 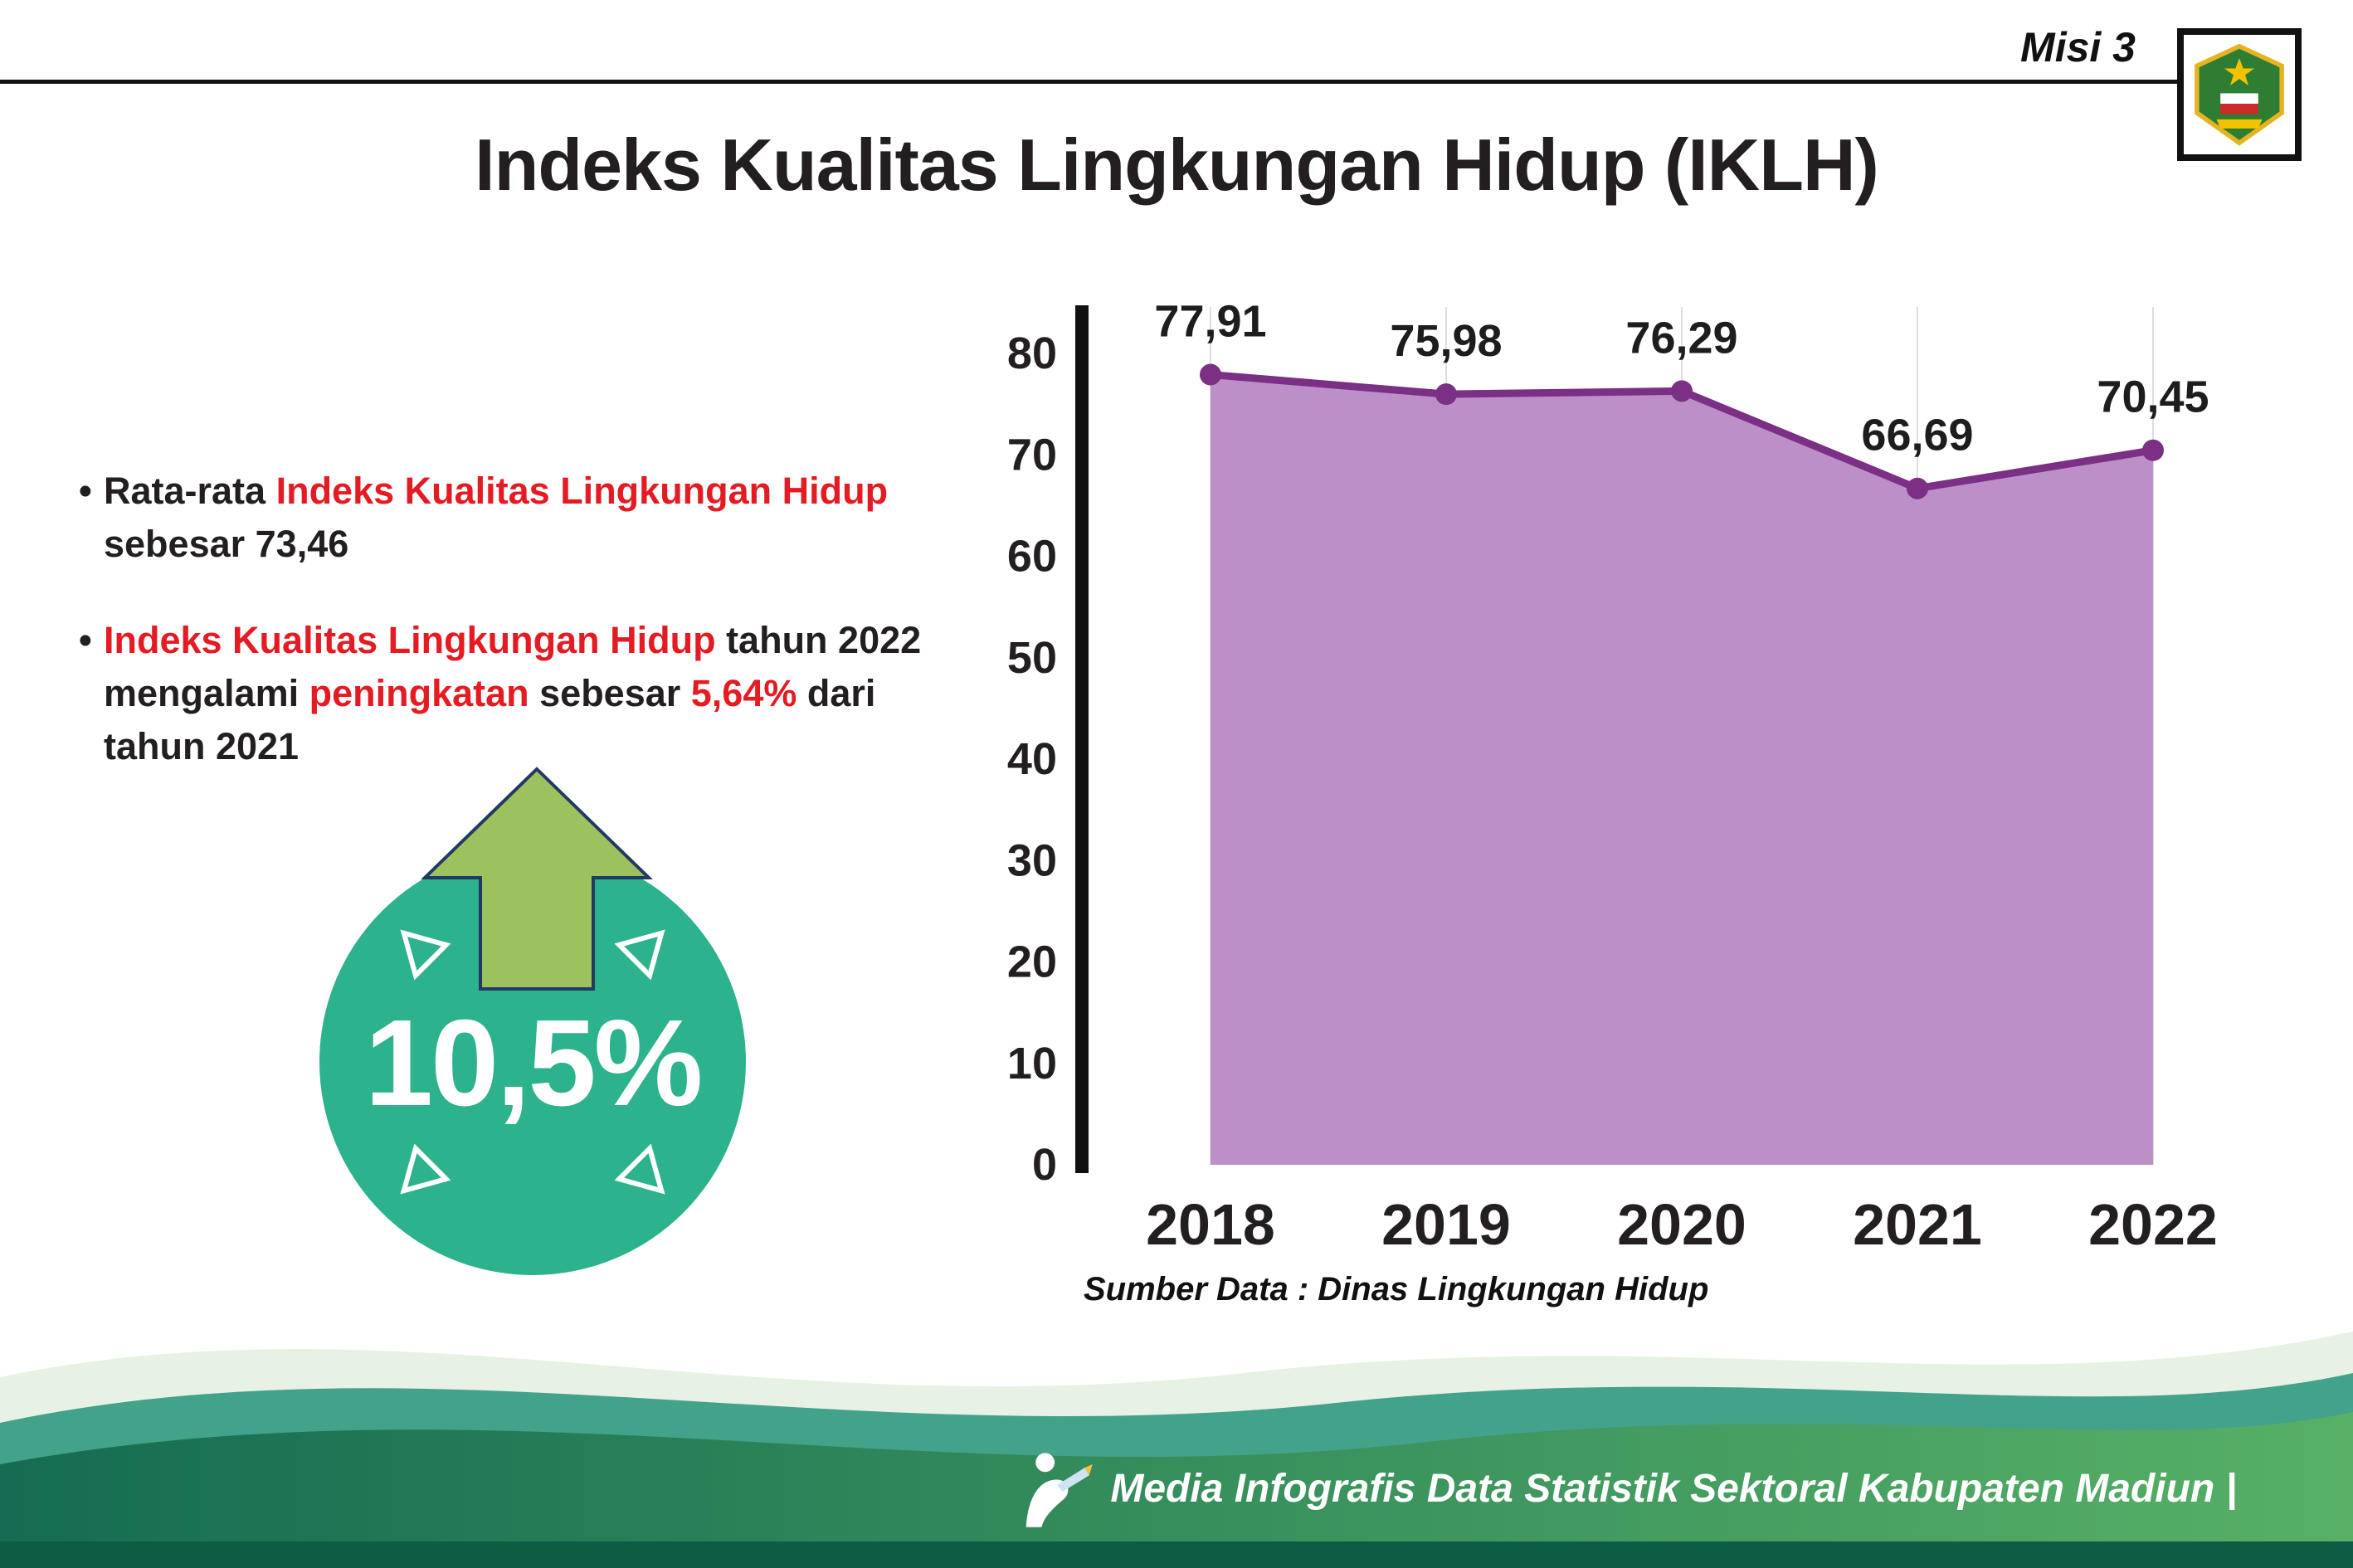 I want to click on svg-text: 2021, so click(x=1917, y=1224).